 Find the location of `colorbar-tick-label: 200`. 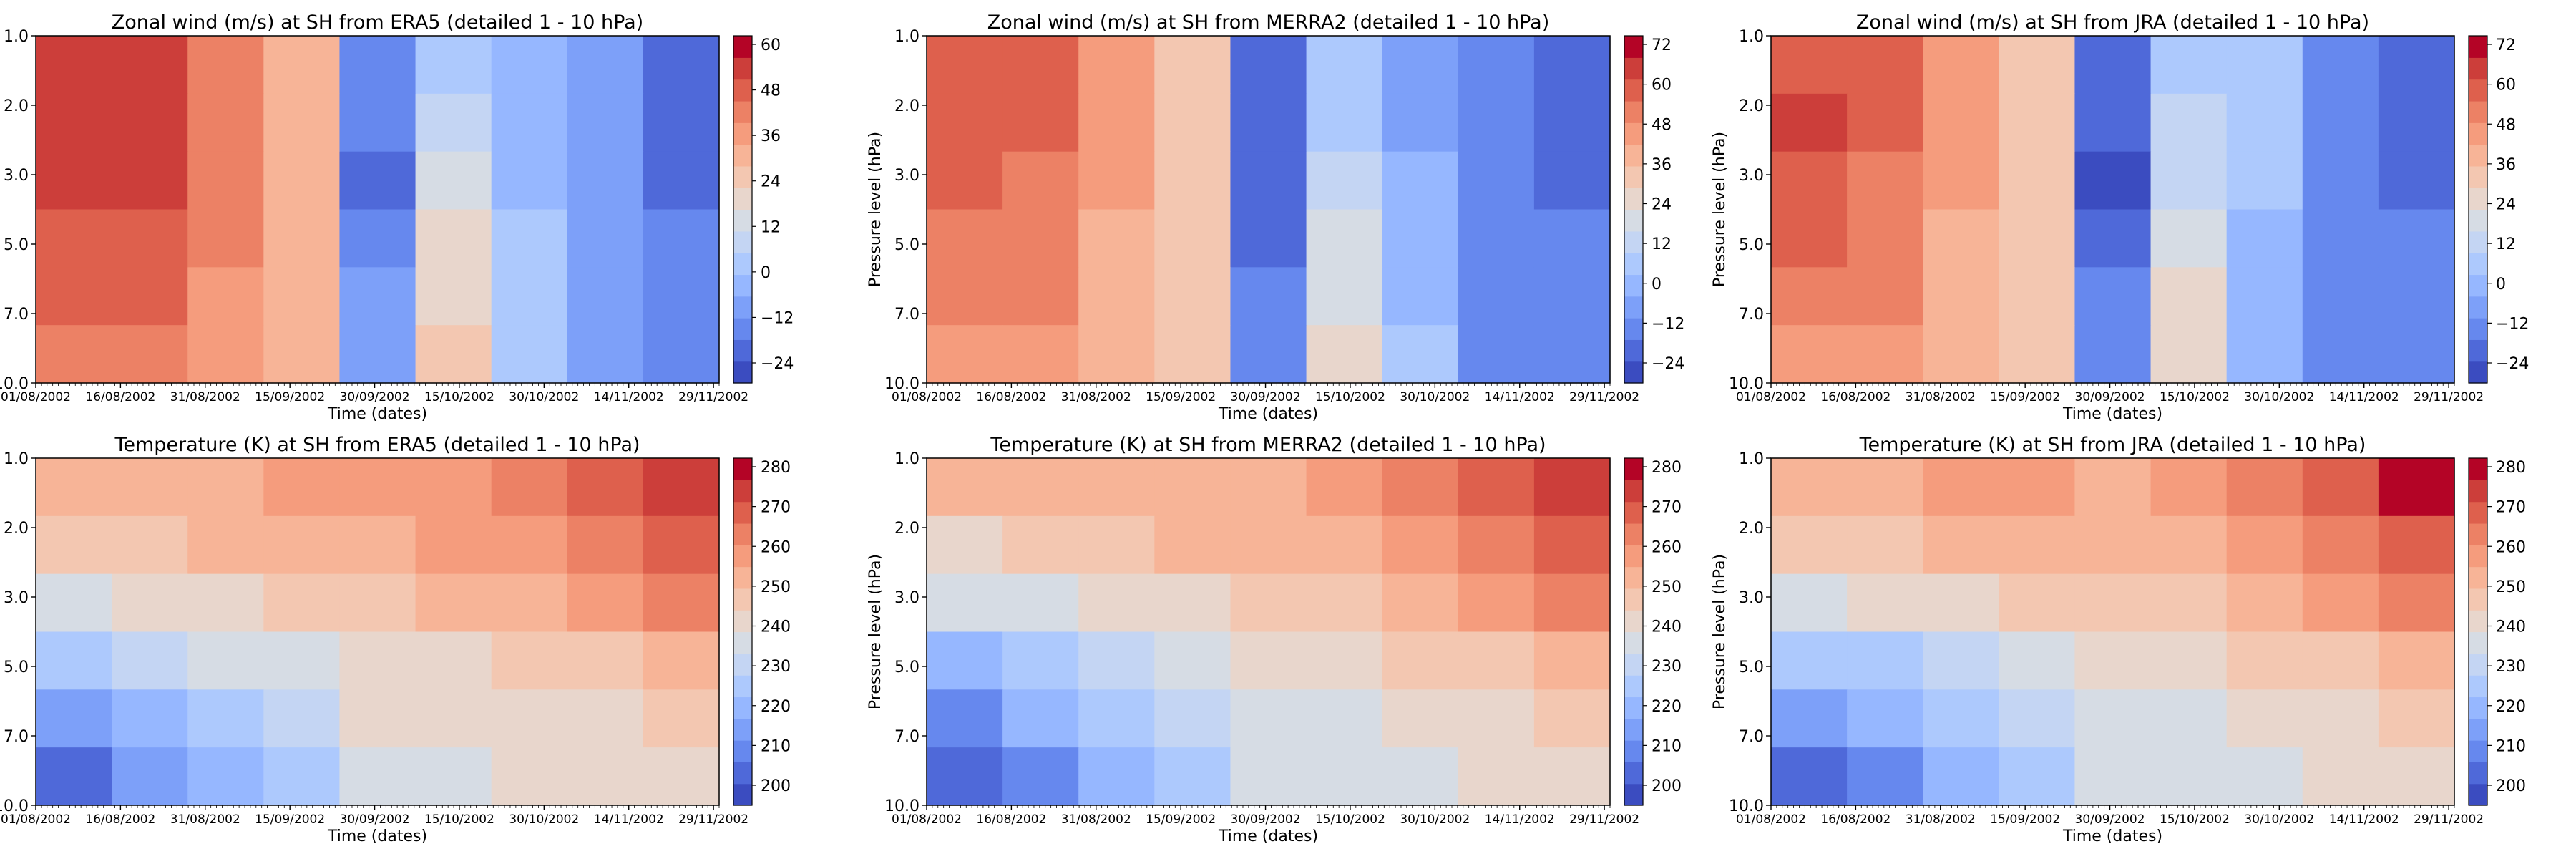

colorbar-tick-label: 200 is located at coordinates (1667, 786).